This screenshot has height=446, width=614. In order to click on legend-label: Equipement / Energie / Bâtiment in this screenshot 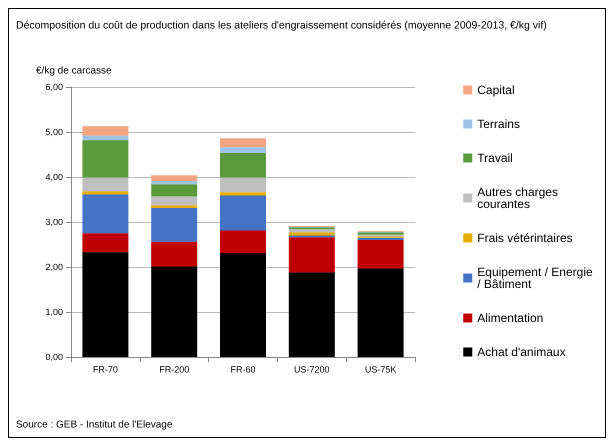, I will do `click(536, 278)`.